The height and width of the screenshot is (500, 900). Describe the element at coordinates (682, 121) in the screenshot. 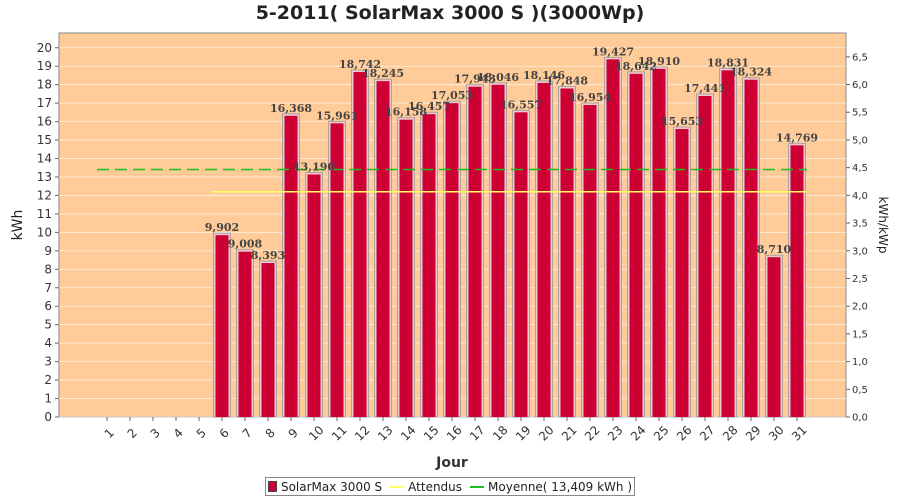

I see `data-label: 15,653` at that location.